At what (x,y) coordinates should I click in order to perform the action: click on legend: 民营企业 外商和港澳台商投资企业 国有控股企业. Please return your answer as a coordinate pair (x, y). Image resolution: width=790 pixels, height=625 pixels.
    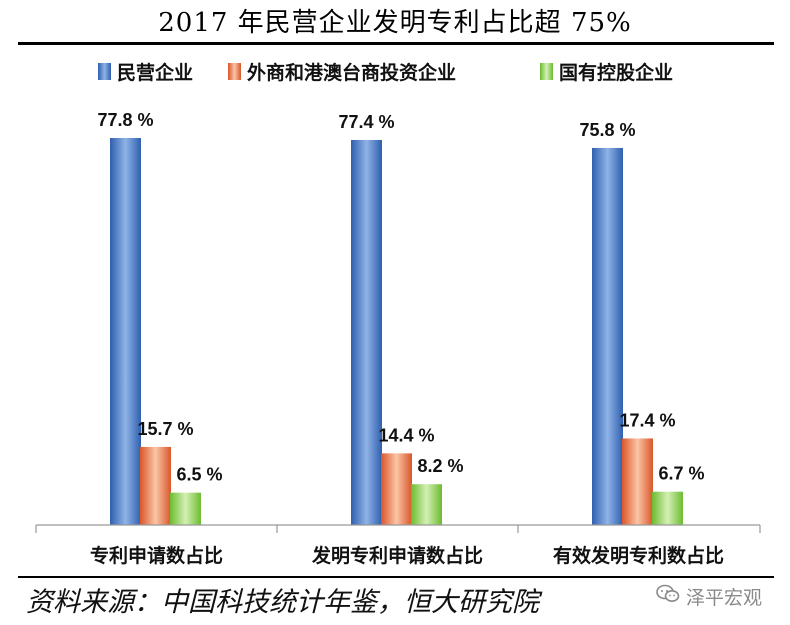
    Looking at the image, I should click on (395, 71).